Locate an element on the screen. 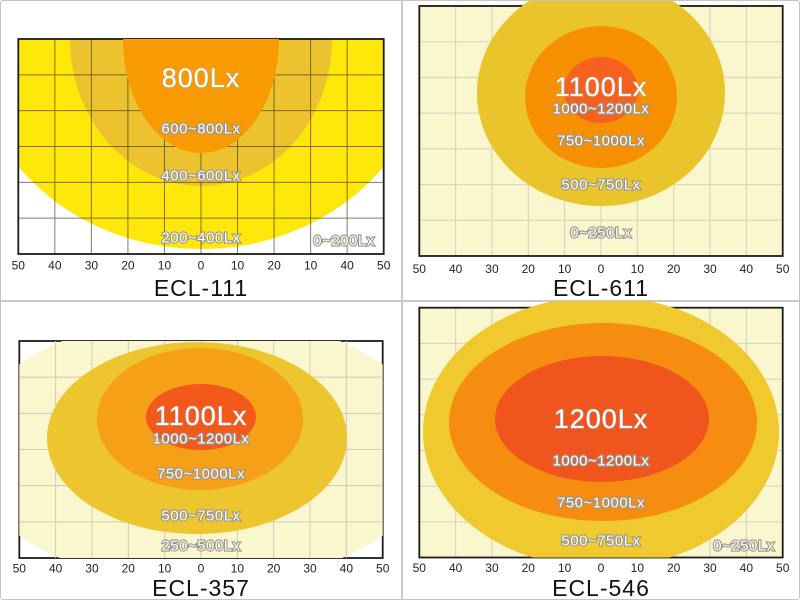 The width and height of the screenshot is (800, 600). lux-label: 0~200Lx is located at coordinates (343, 241).